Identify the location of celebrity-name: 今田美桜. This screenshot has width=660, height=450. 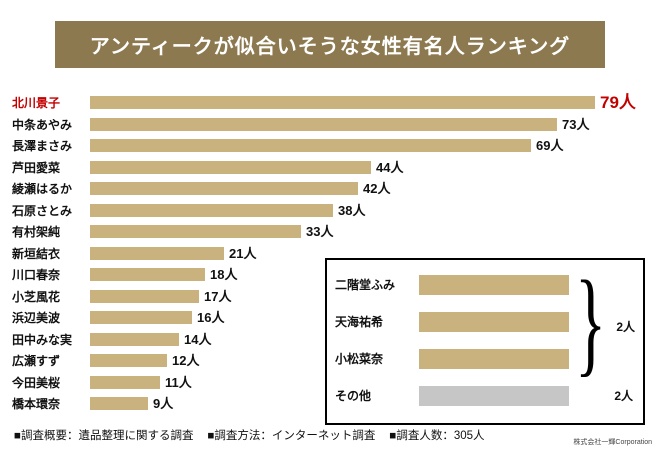
(36, 382).